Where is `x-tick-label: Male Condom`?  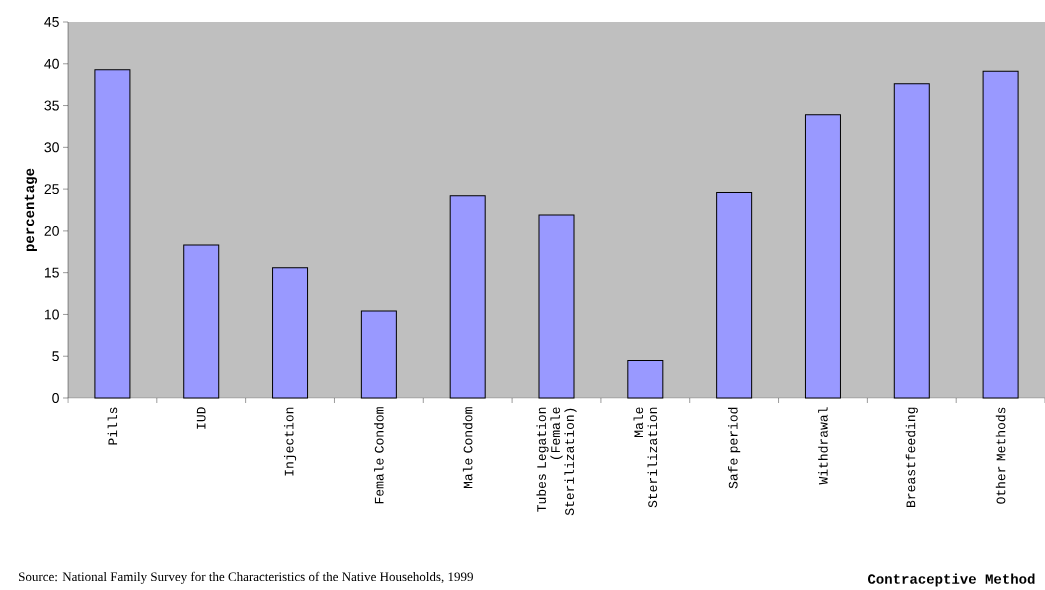 x-tick-label: Male Condom is located at coordinates (467, 448).